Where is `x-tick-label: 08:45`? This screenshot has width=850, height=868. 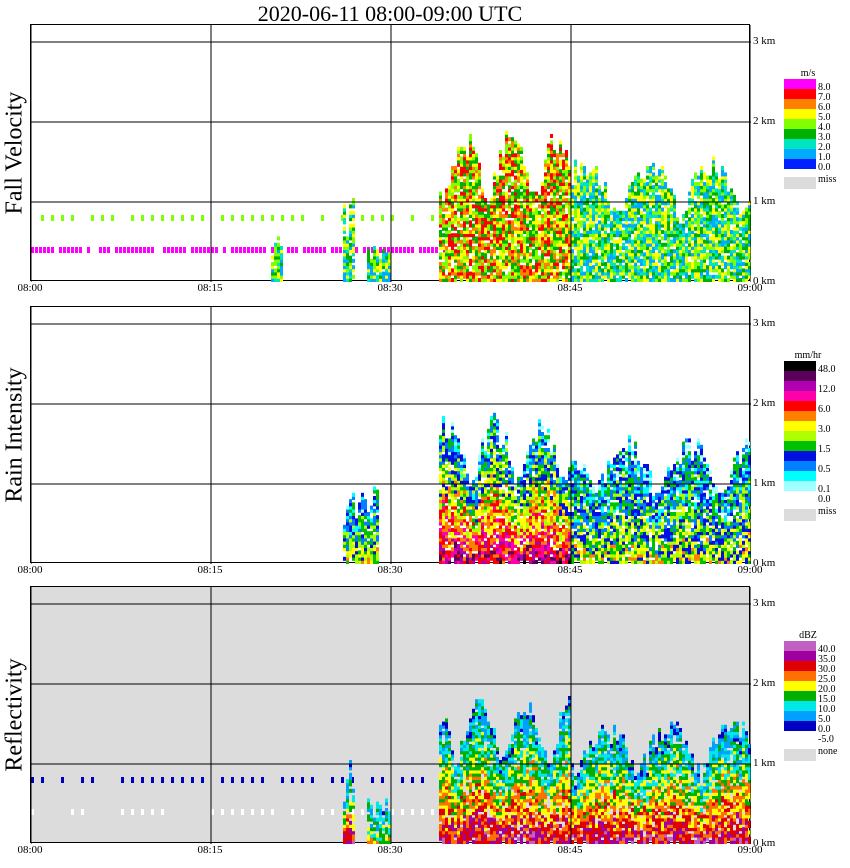 x-tick-label: 08:45 is located at coordinates (570, 288).